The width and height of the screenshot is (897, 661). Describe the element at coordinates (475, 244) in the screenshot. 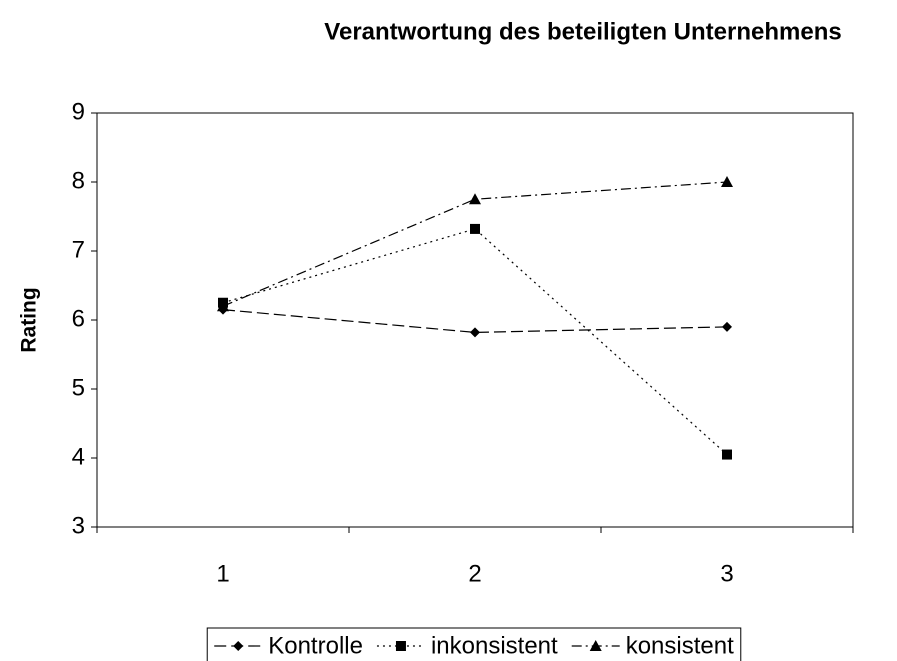

I see `series-line` at that location.